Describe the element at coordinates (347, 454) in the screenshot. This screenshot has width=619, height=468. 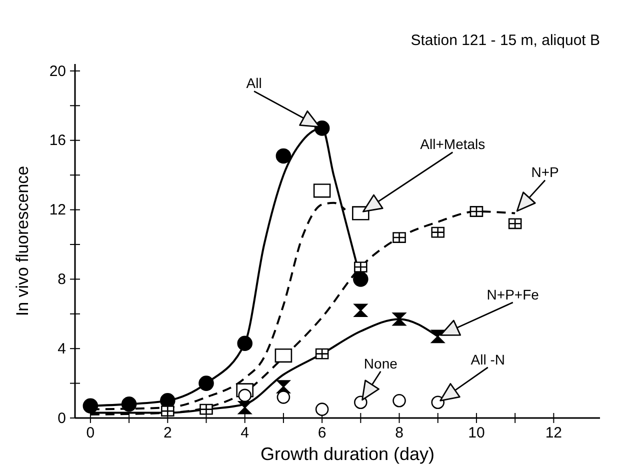
I see `x-axis-title: Growth duration (day)` at that location.